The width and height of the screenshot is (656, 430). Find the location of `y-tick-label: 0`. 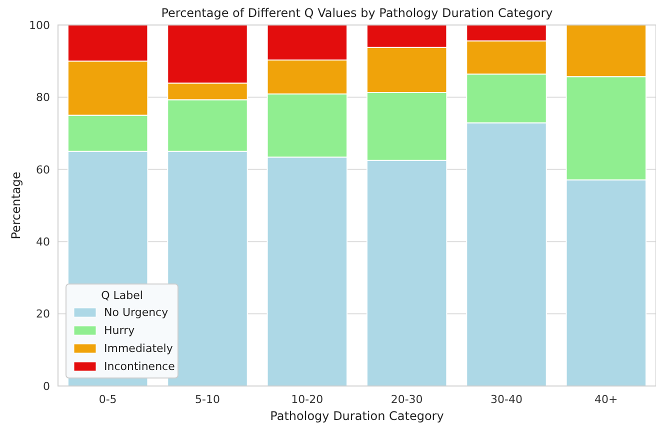

y-tick-label: 0 is located at coordinates (46, 386).